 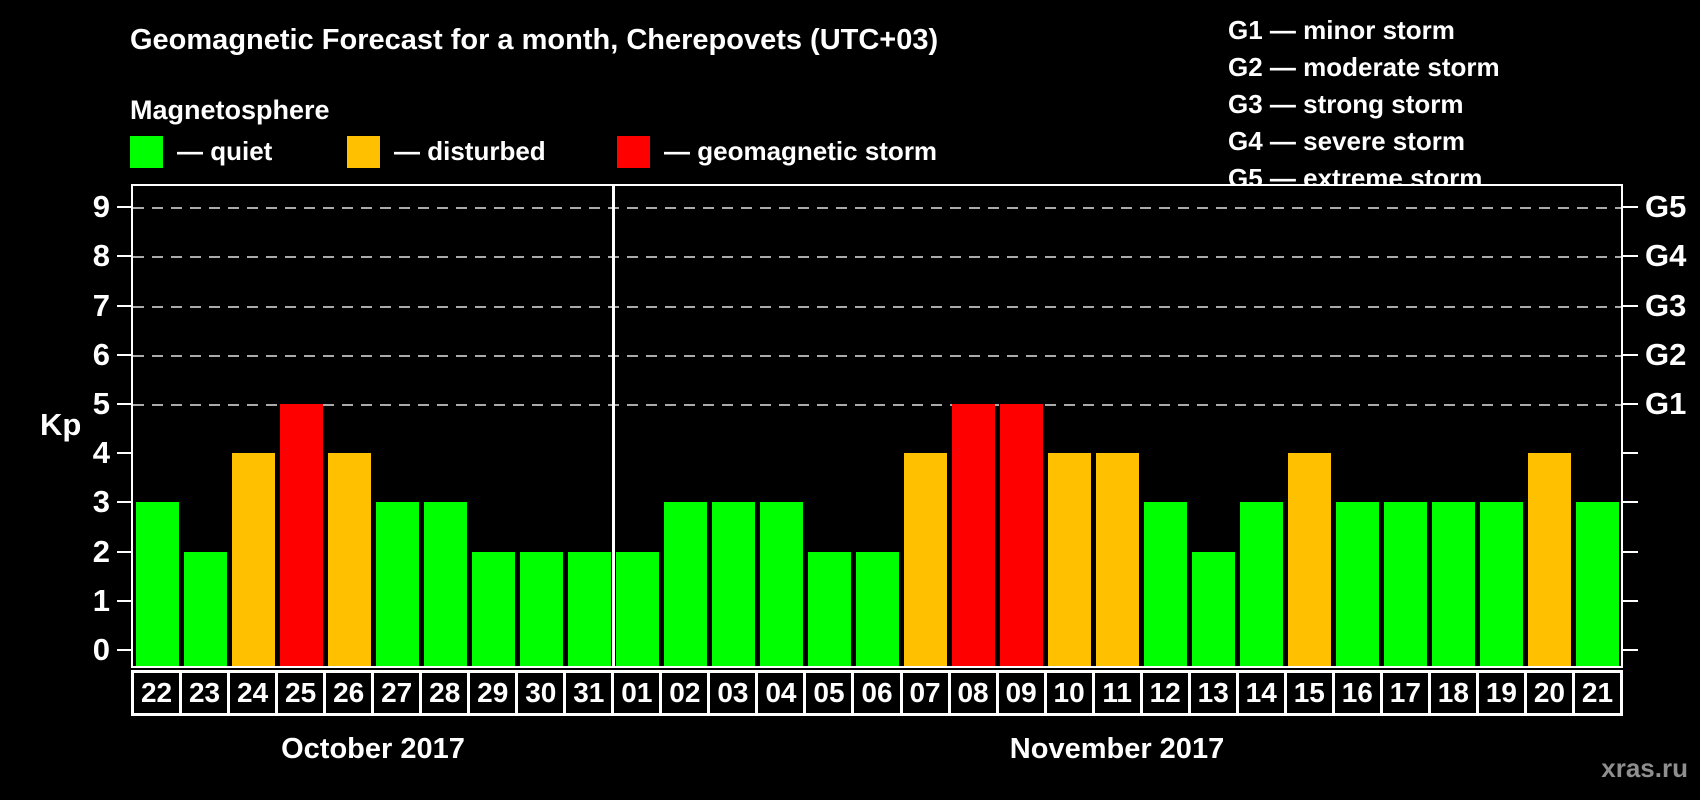 I want to click on day-cell-28: 28, so click(x=443, y=693).